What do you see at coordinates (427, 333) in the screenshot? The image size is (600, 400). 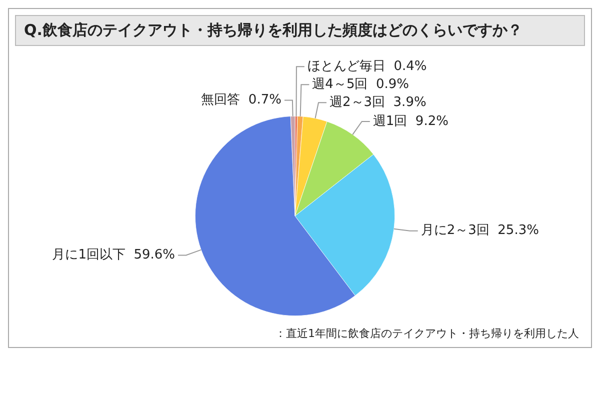 I see `text: ：直近1年間に飲食店のテイクアウト・持ち帰りを利用した人` at bounding box center [427, 333].